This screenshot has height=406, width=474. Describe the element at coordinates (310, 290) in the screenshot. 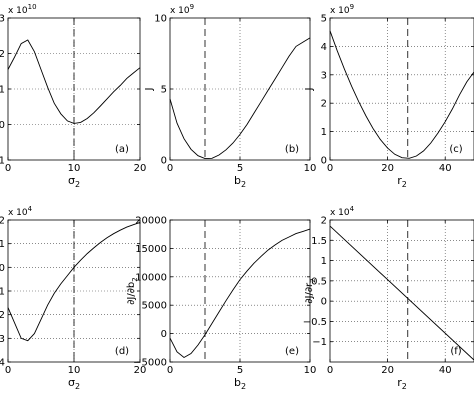

I see `y-axis-label: ∂J/∂r2` at that location.